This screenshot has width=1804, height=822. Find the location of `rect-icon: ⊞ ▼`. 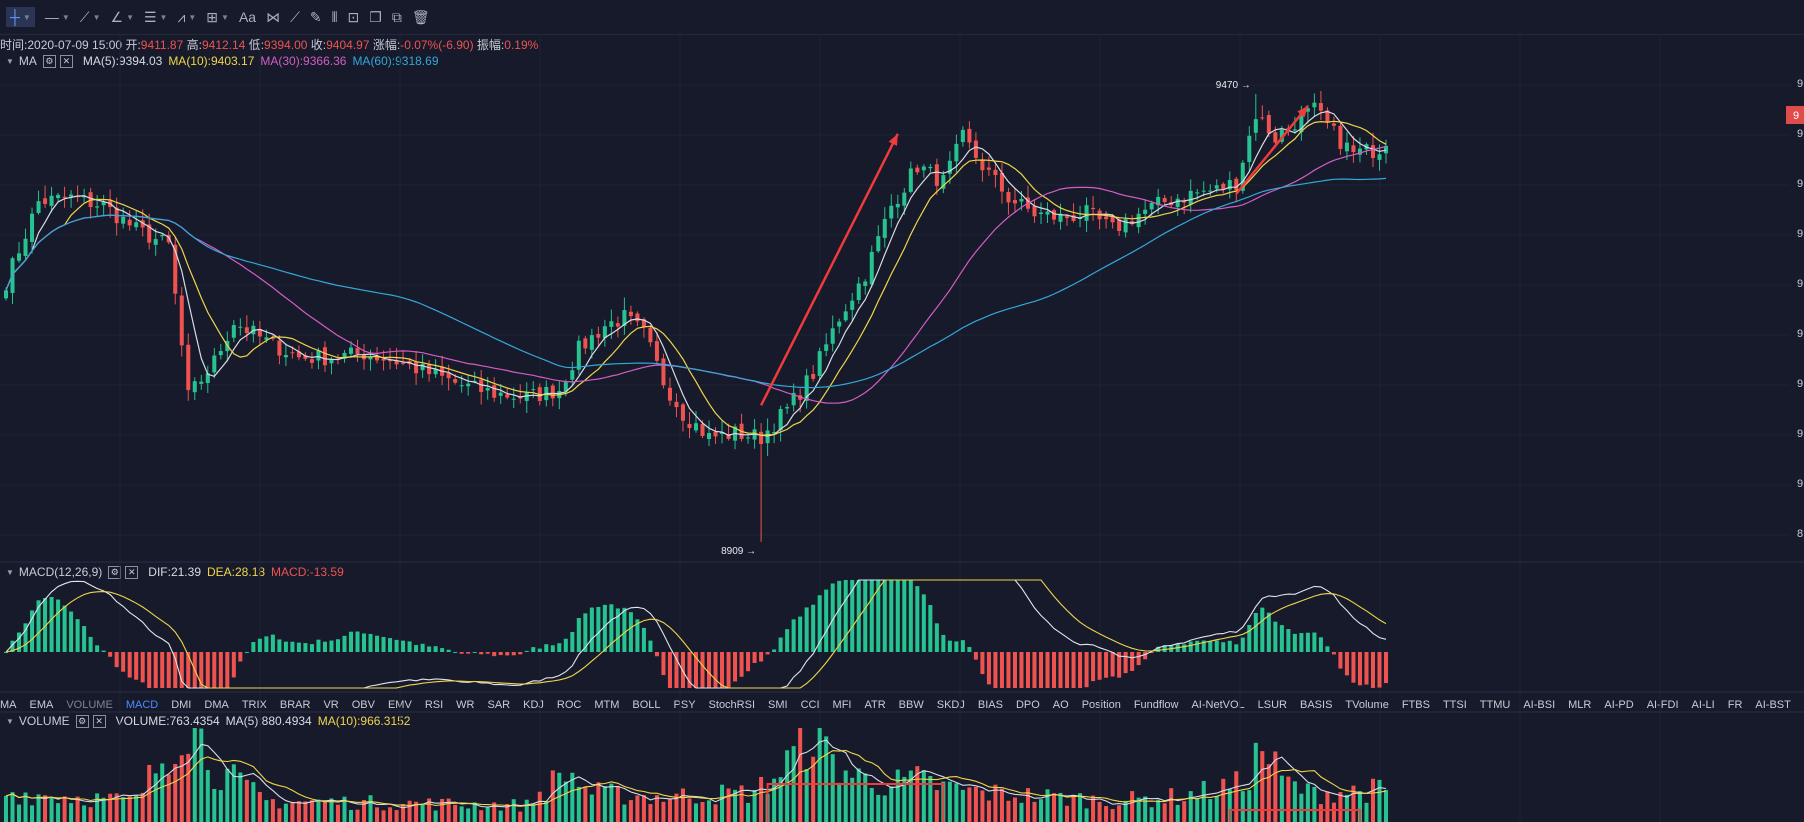

rect-icon: ⊞ ▼ is located at coordinates (217, 16).